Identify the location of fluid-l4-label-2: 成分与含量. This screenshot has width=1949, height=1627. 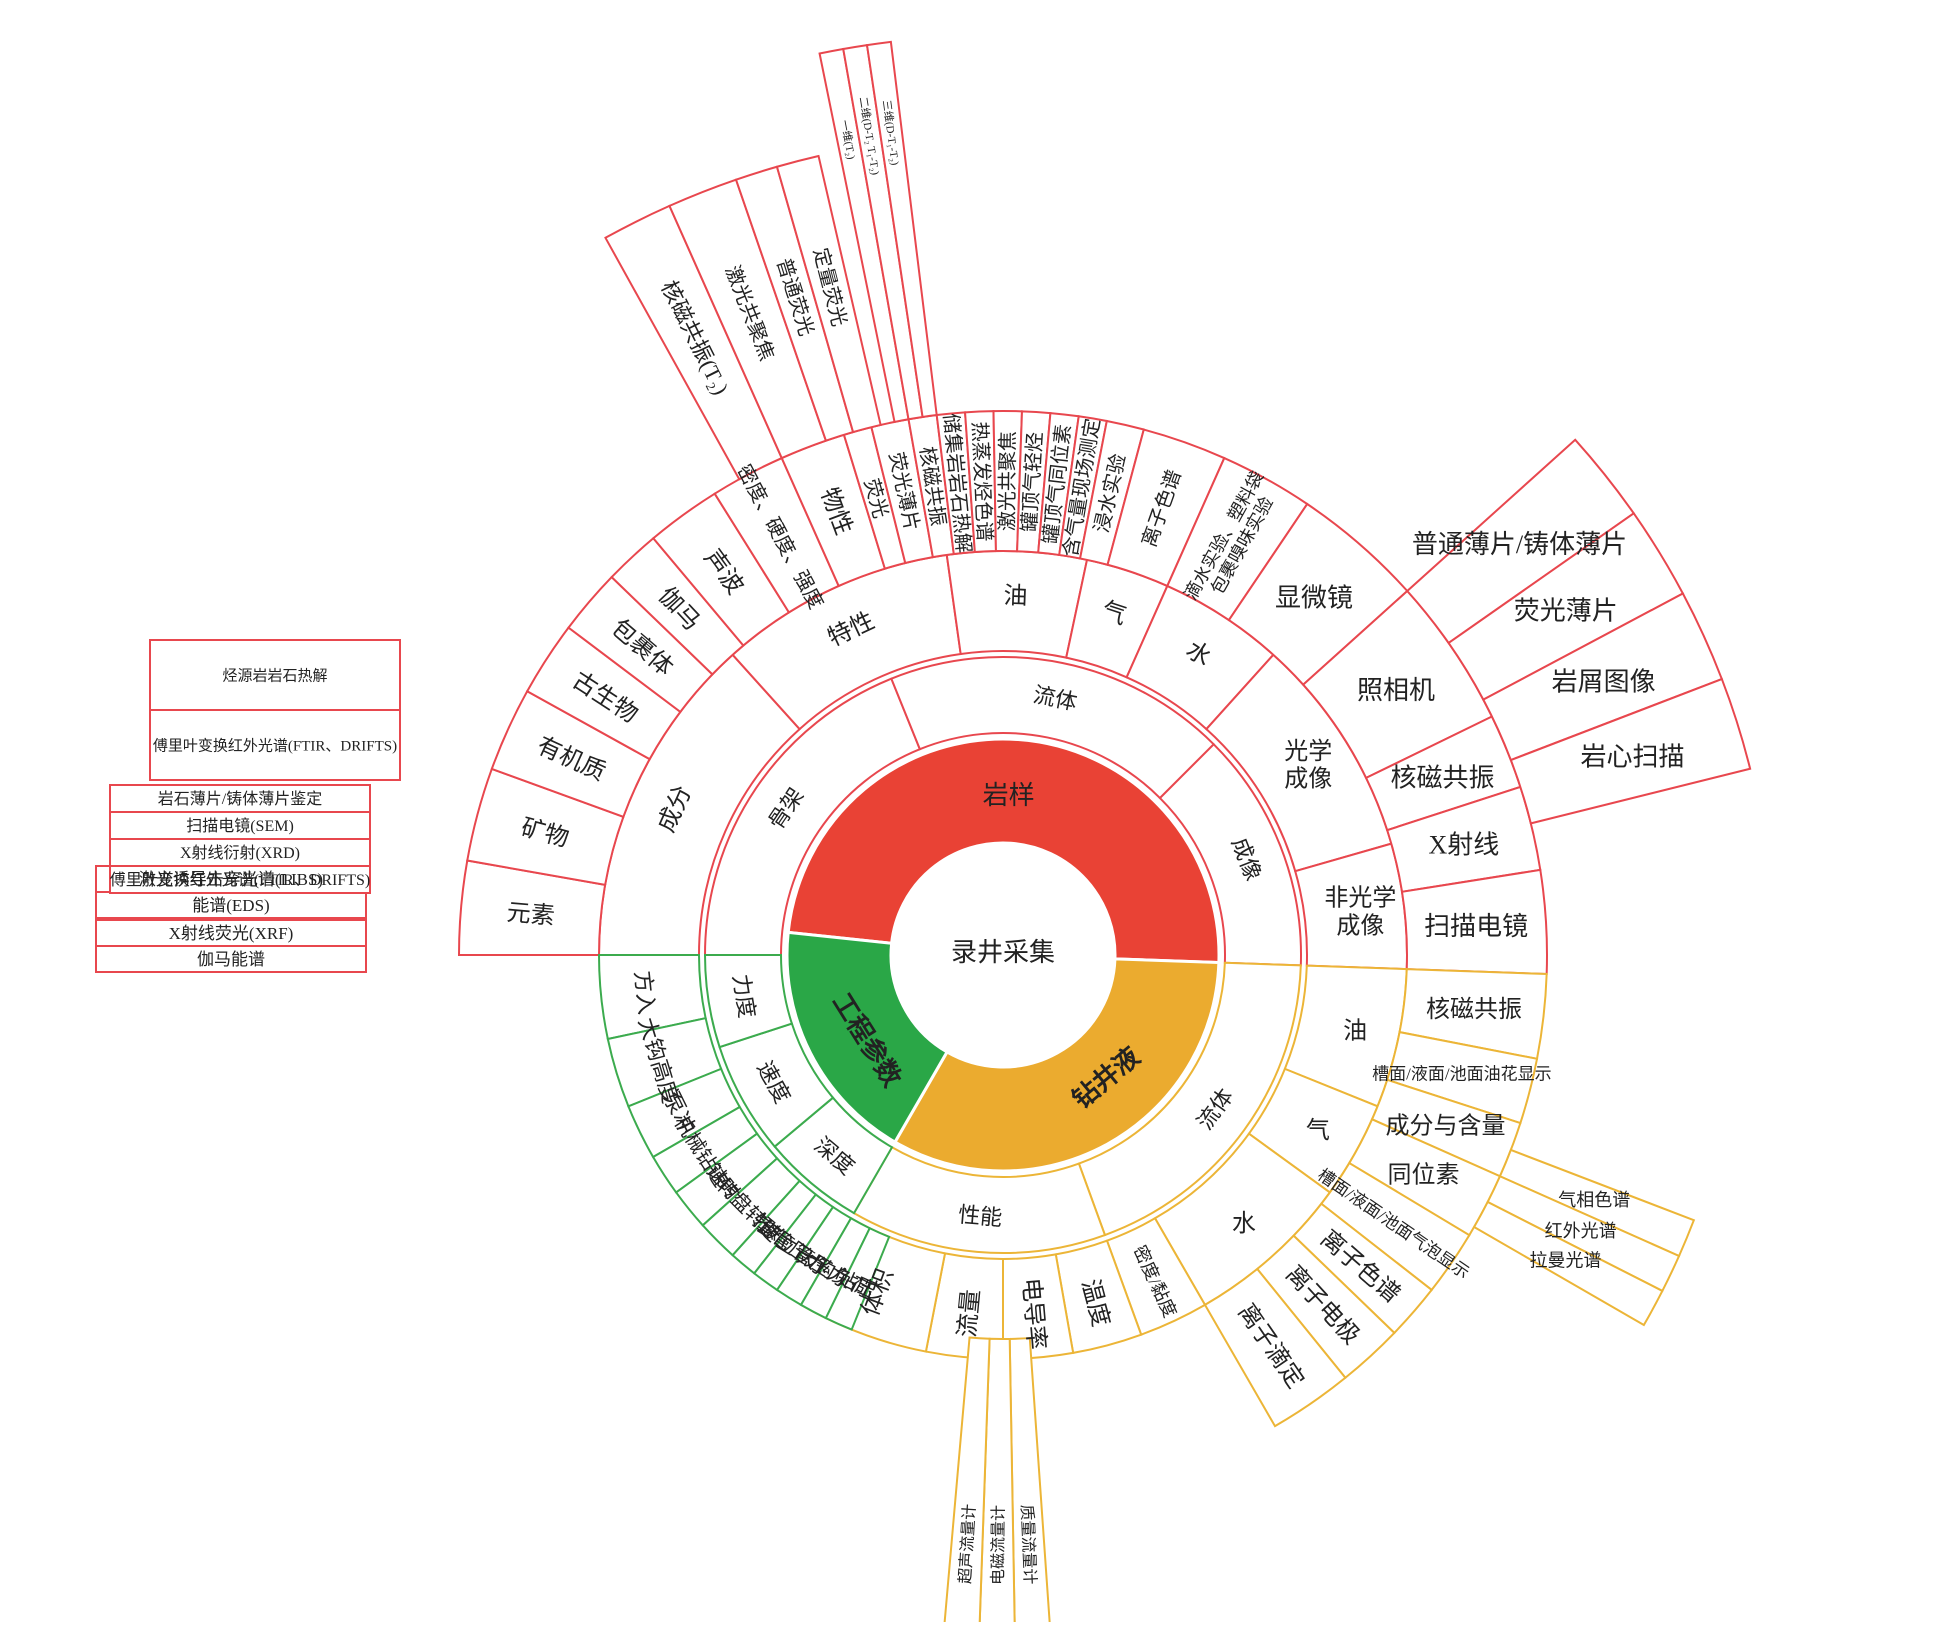
(1446, 1125).